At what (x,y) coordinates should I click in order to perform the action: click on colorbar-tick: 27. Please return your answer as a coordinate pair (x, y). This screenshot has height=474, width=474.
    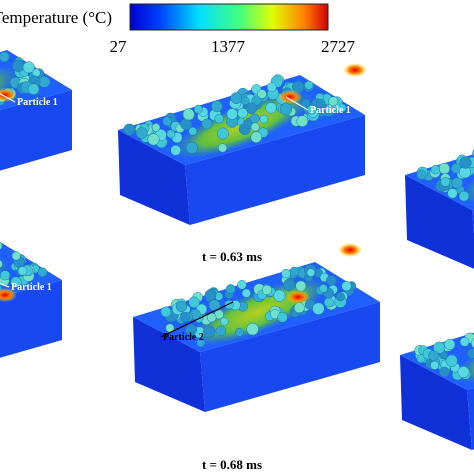
    Looking at the image, I should click on (119, 46).